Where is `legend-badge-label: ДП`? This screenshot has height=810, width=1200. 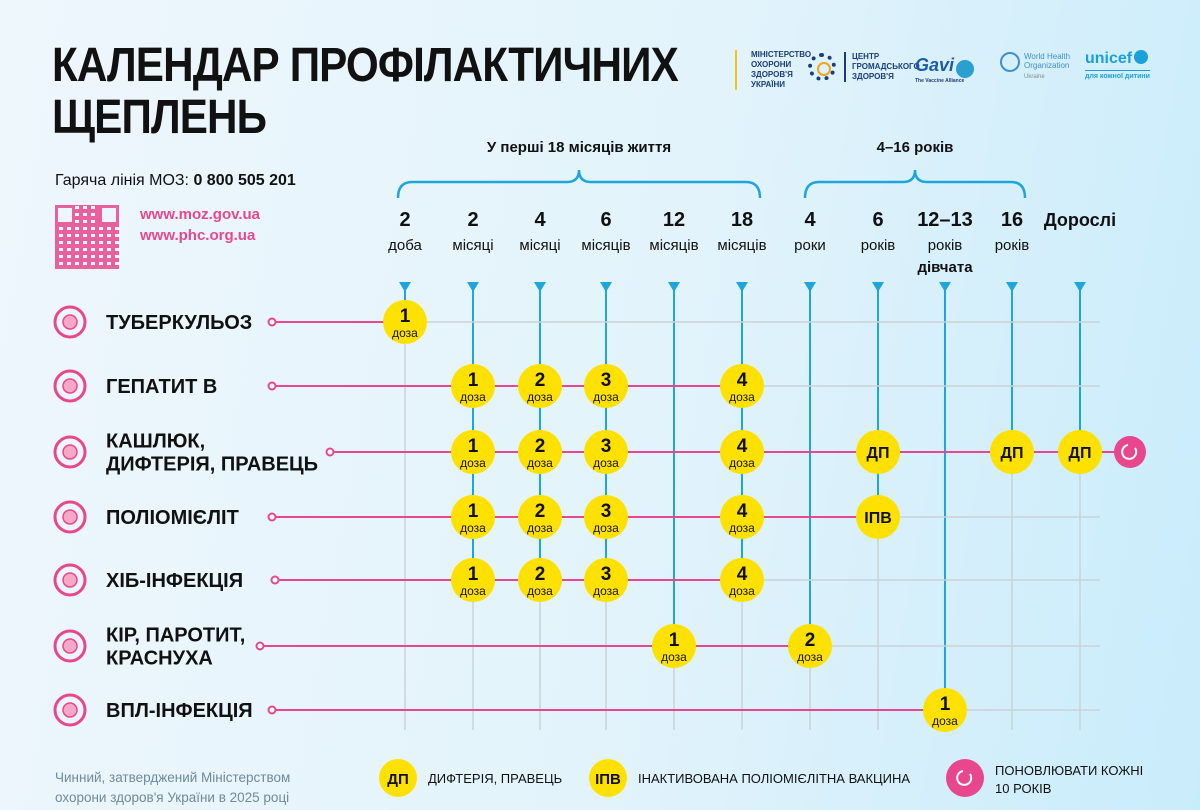 legend-badge-label: ДП is located at coordinates (397, 779).